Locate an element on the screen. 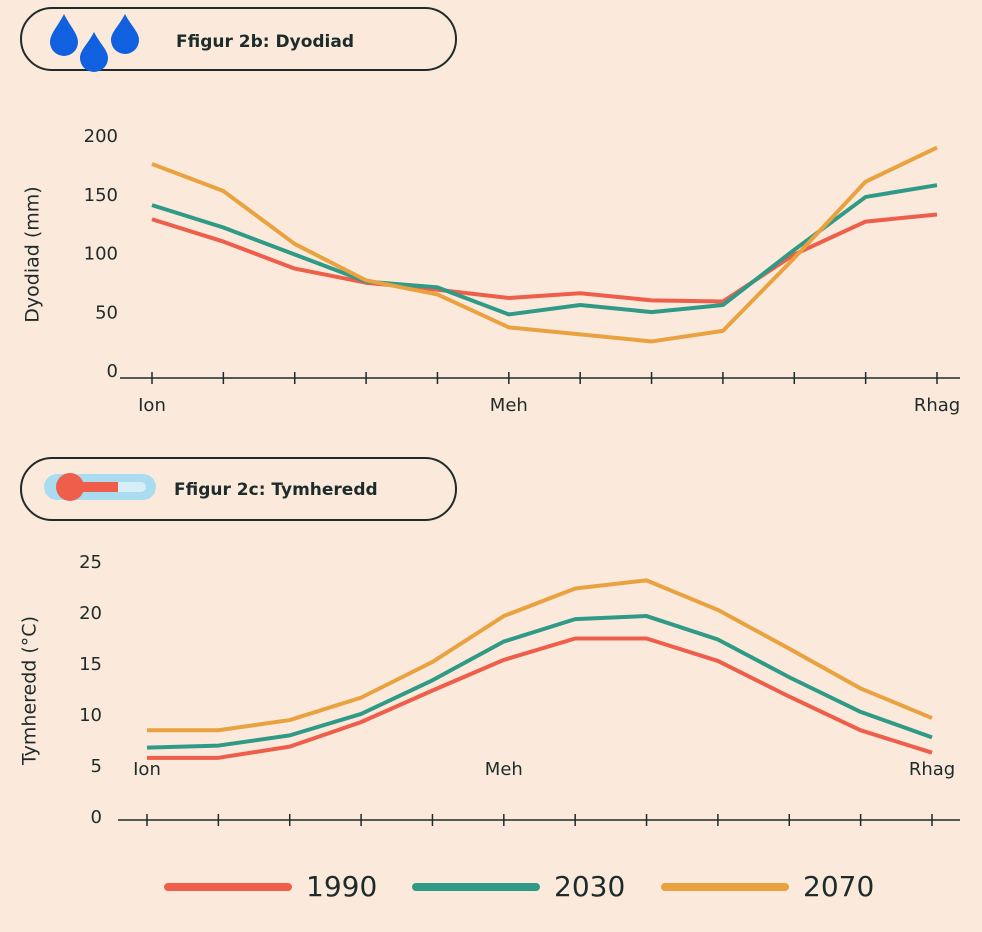 The width and height of the screenshot is (982, 932). thermometer-icon is located at coordinates (100, 487).